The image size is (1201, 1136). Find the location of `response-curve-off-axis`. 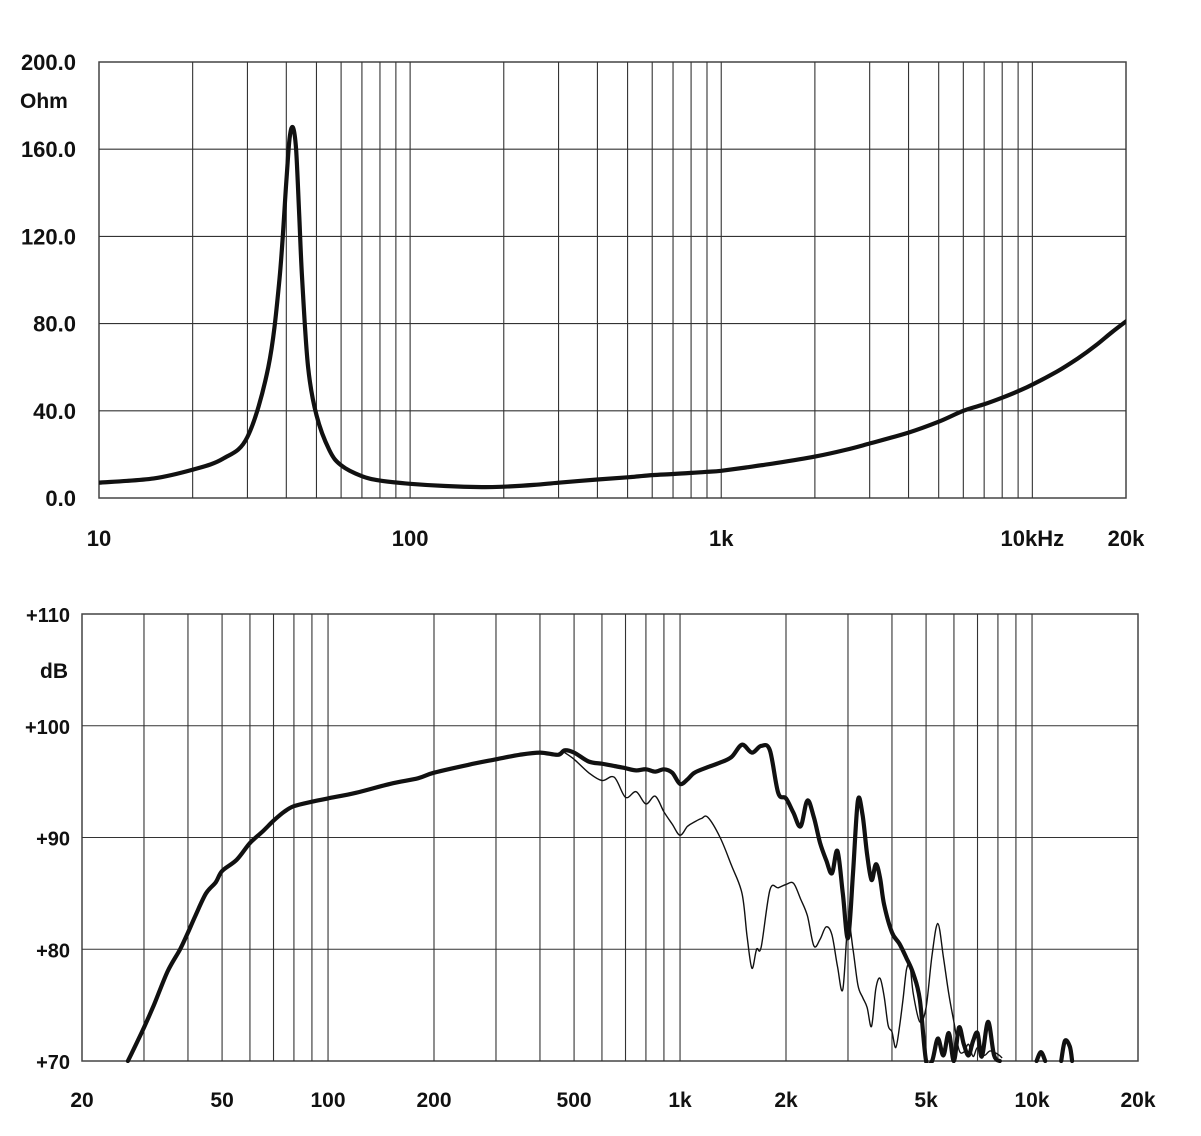

response-curve-off-axis is located at coordinates (783, 905).